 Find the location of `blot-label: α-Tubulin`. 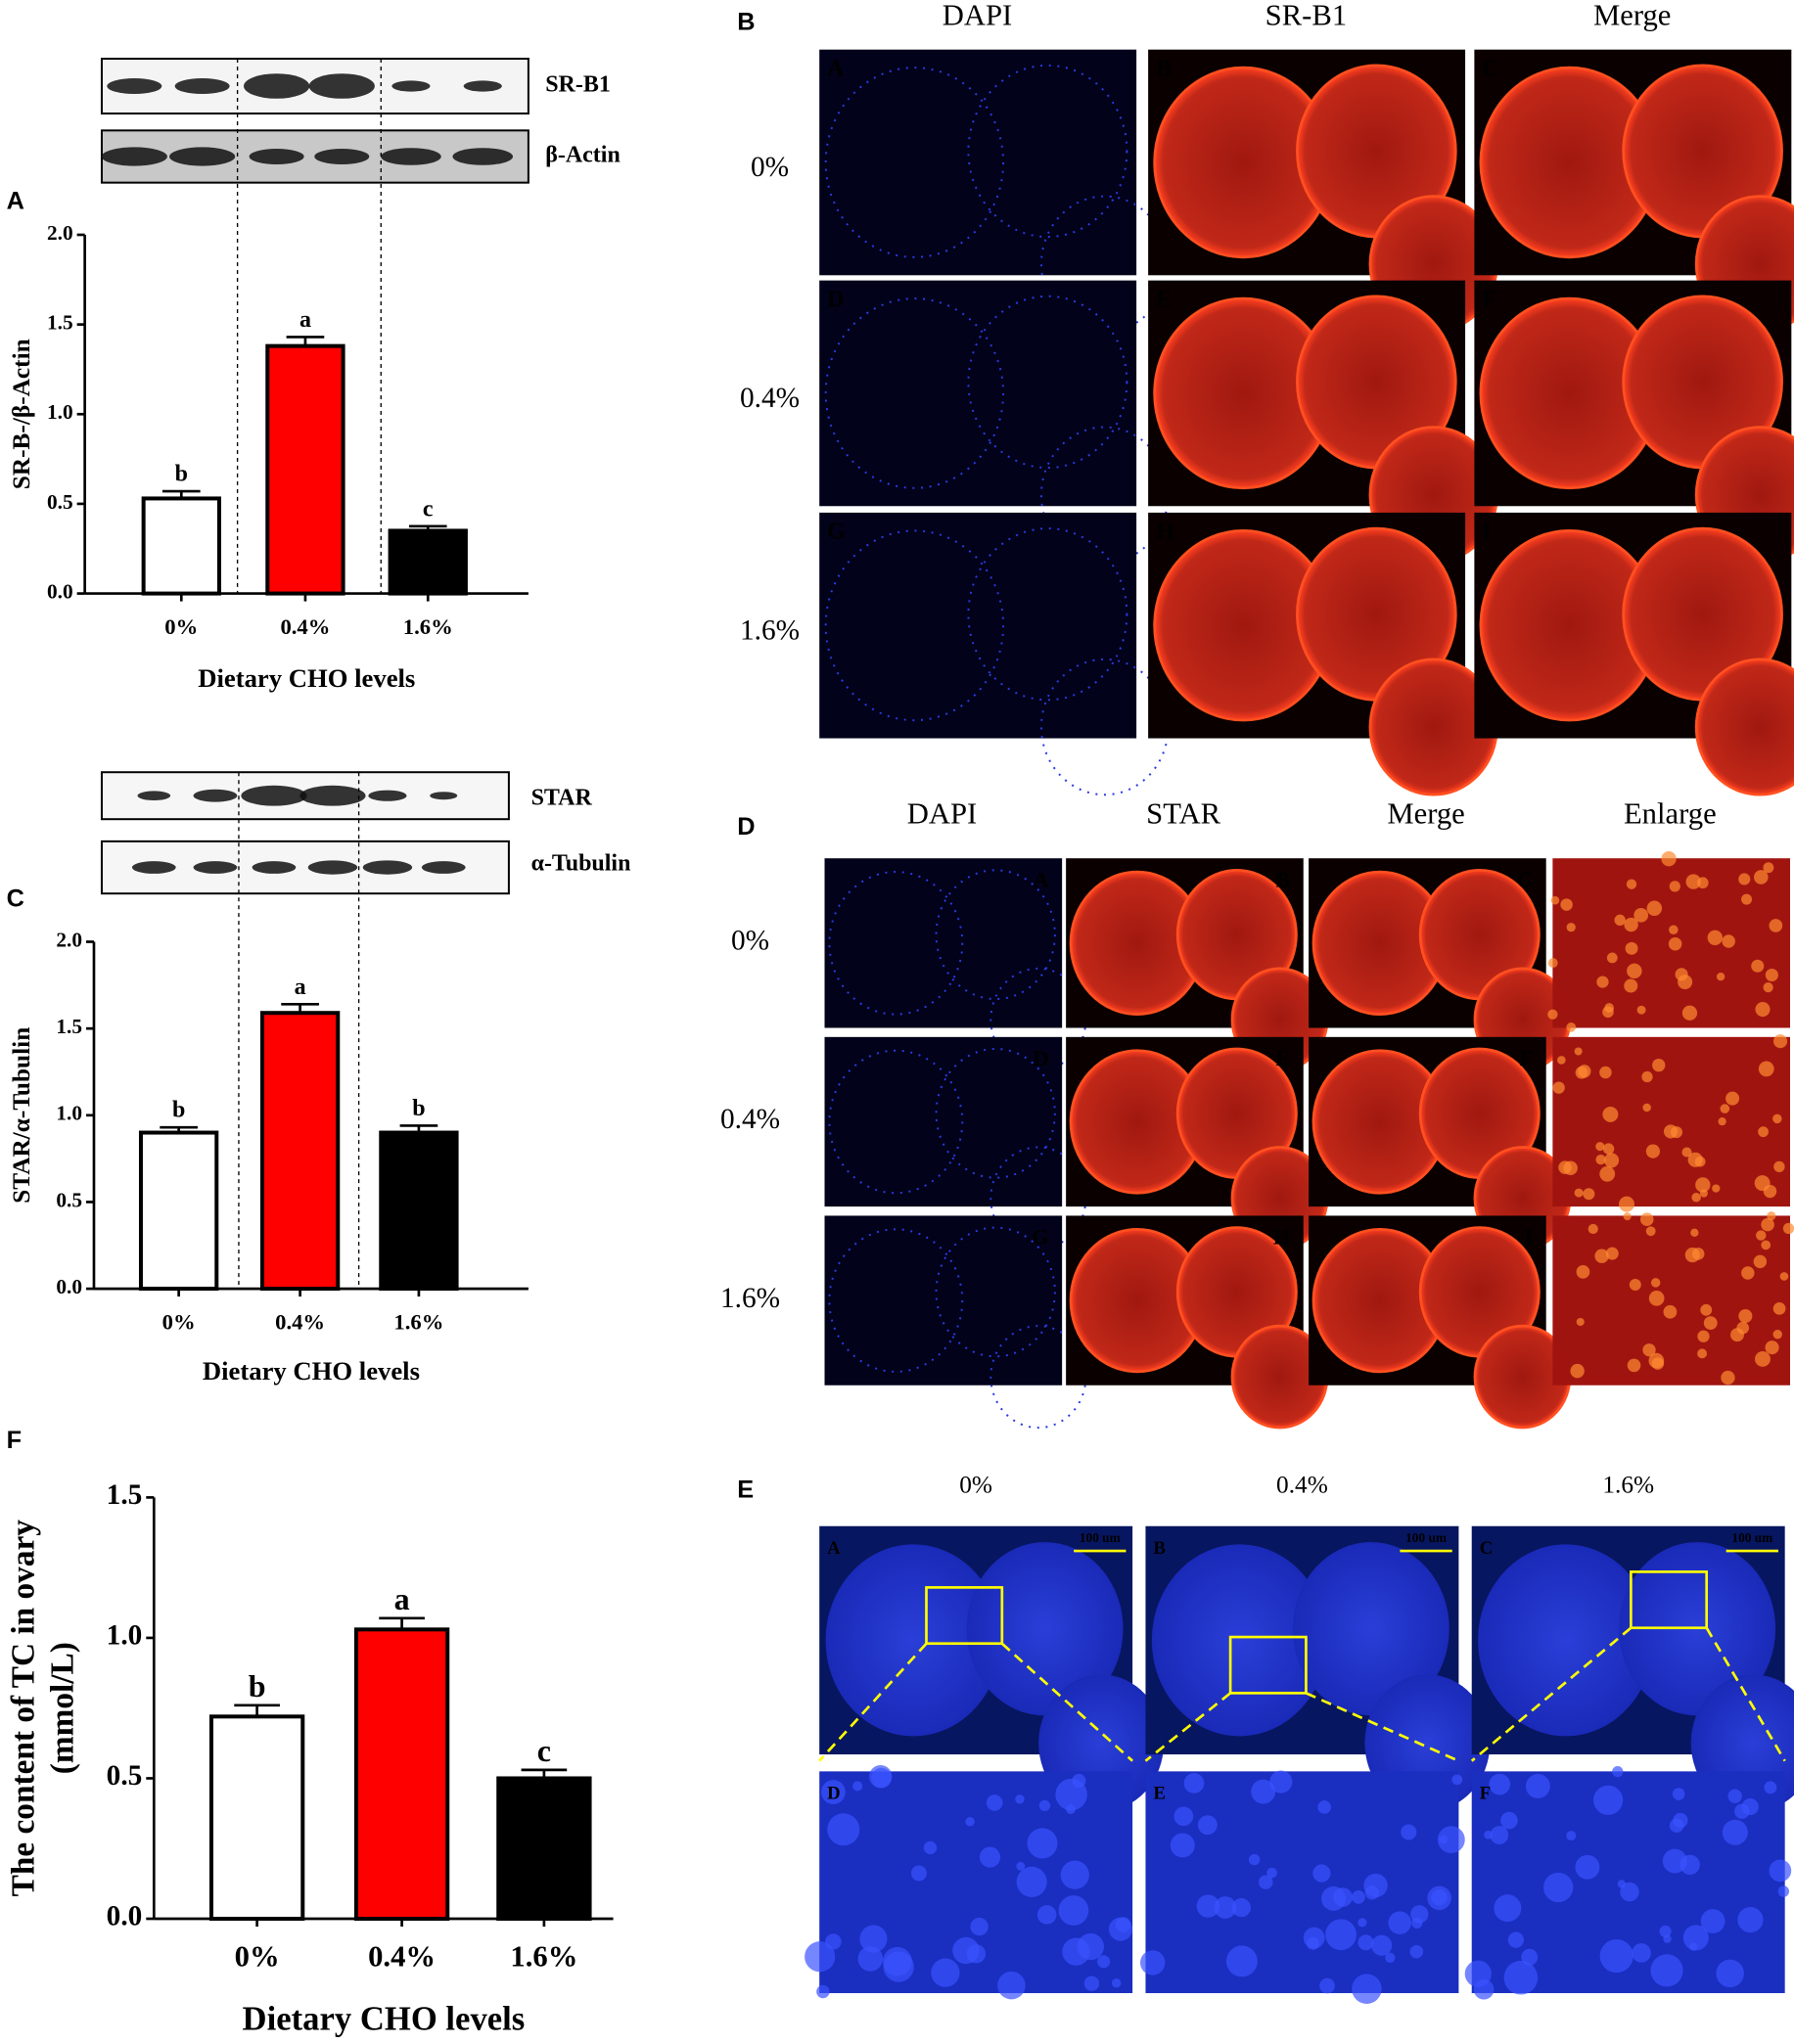

blot-label: α-Tubulin is located at coordinates (581, 863).